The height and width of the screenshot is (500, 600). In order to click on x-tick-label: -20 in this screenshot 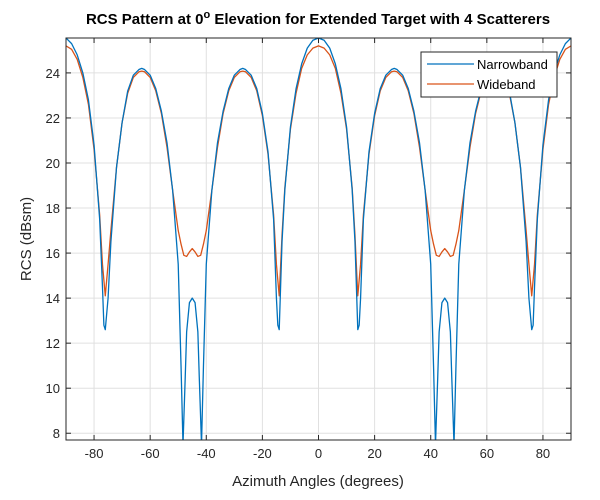, I will do `click(262, 453)`.